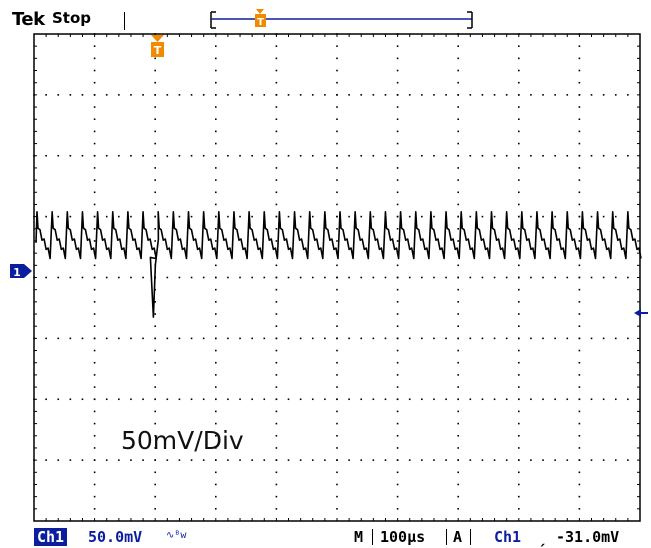 This screenshot has height=548, width=651. What do you see at coordinates (641, 313) in the screenshot?
I see `trigger-level-arrow-icon` at bounding box center [641, 313].